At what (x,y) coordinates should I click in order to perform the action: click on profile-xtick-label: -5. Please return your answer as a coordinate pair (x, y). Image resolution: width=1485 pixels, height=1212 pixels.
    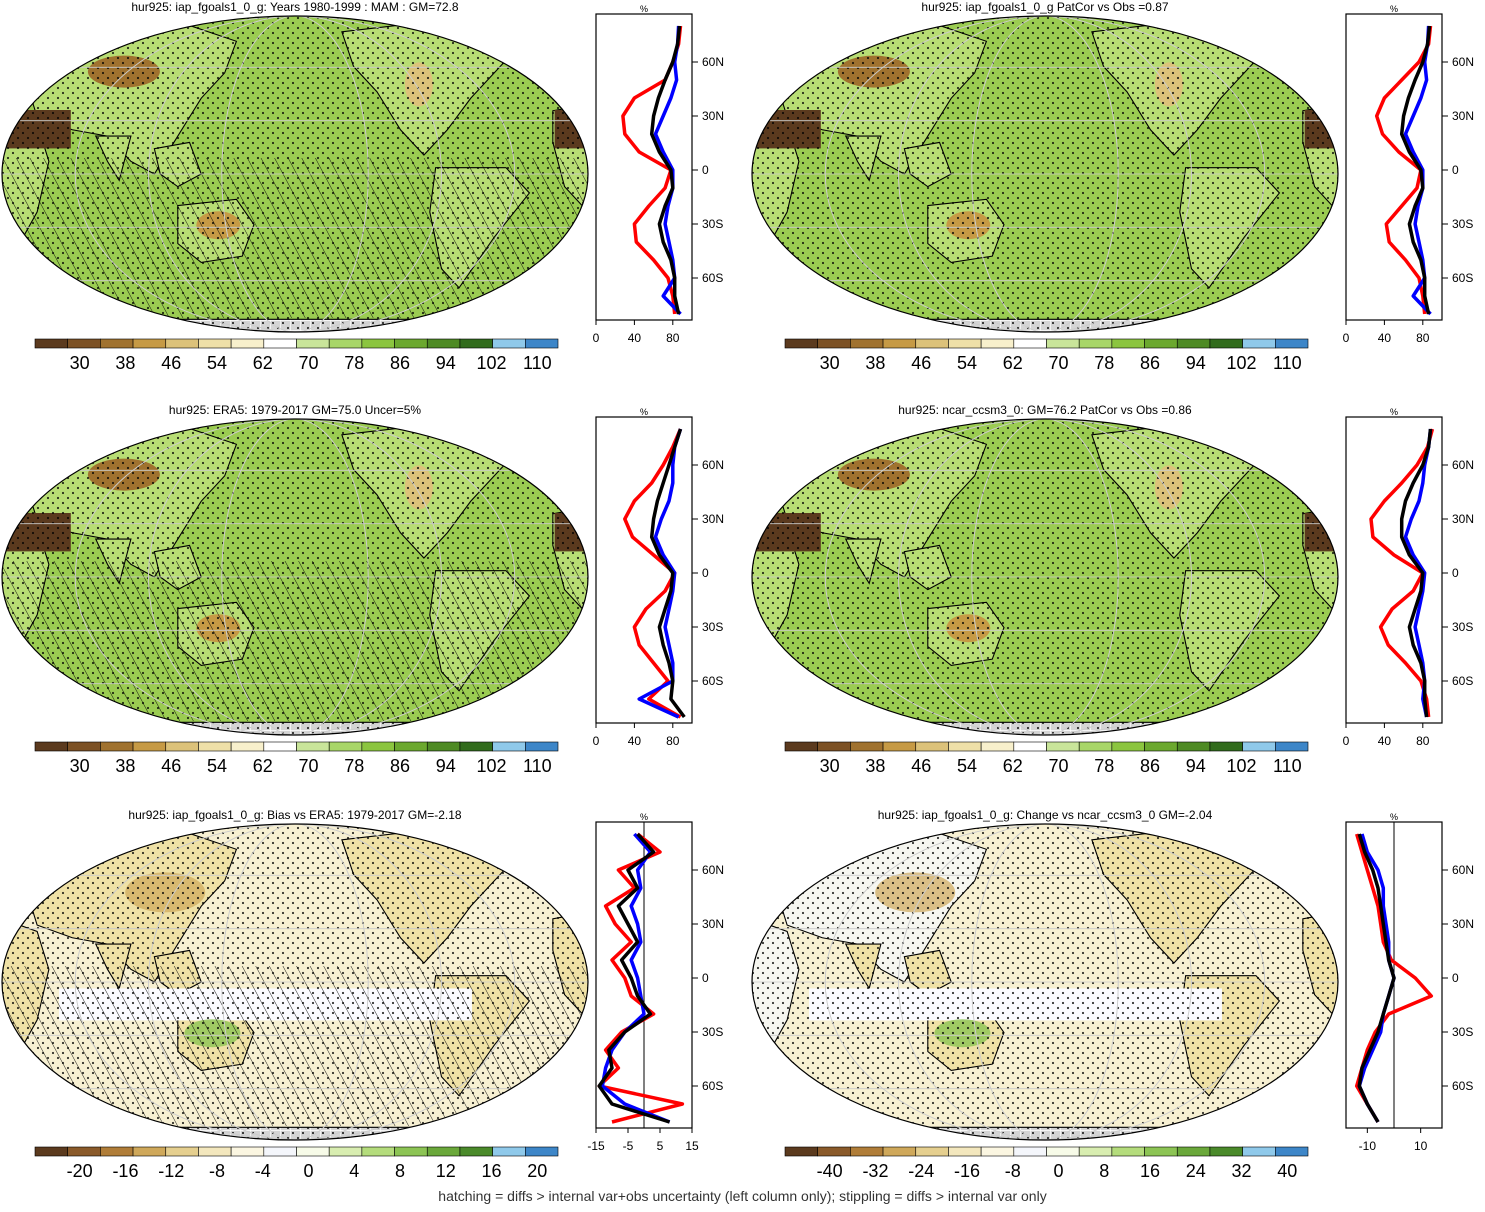
    Looking at the image, I should click on (628, 1146).